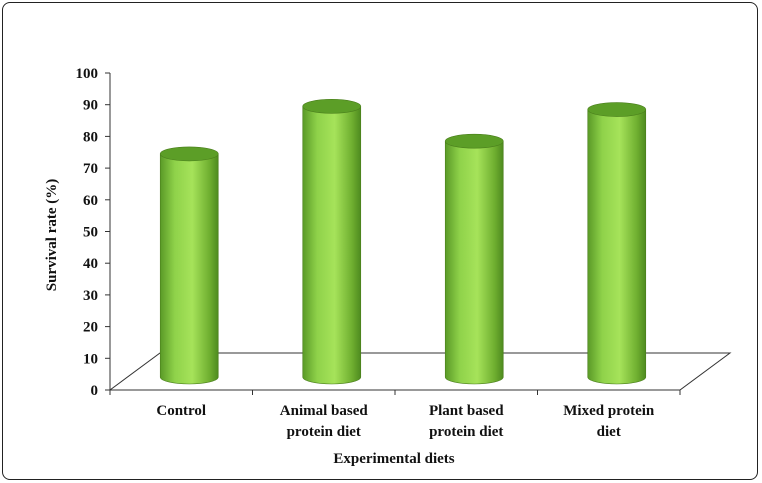 This screenshot has width=762, height=483. Describe the element at coordinates (609, 432) in the screenshot. I see `category-label: diet` at that location.